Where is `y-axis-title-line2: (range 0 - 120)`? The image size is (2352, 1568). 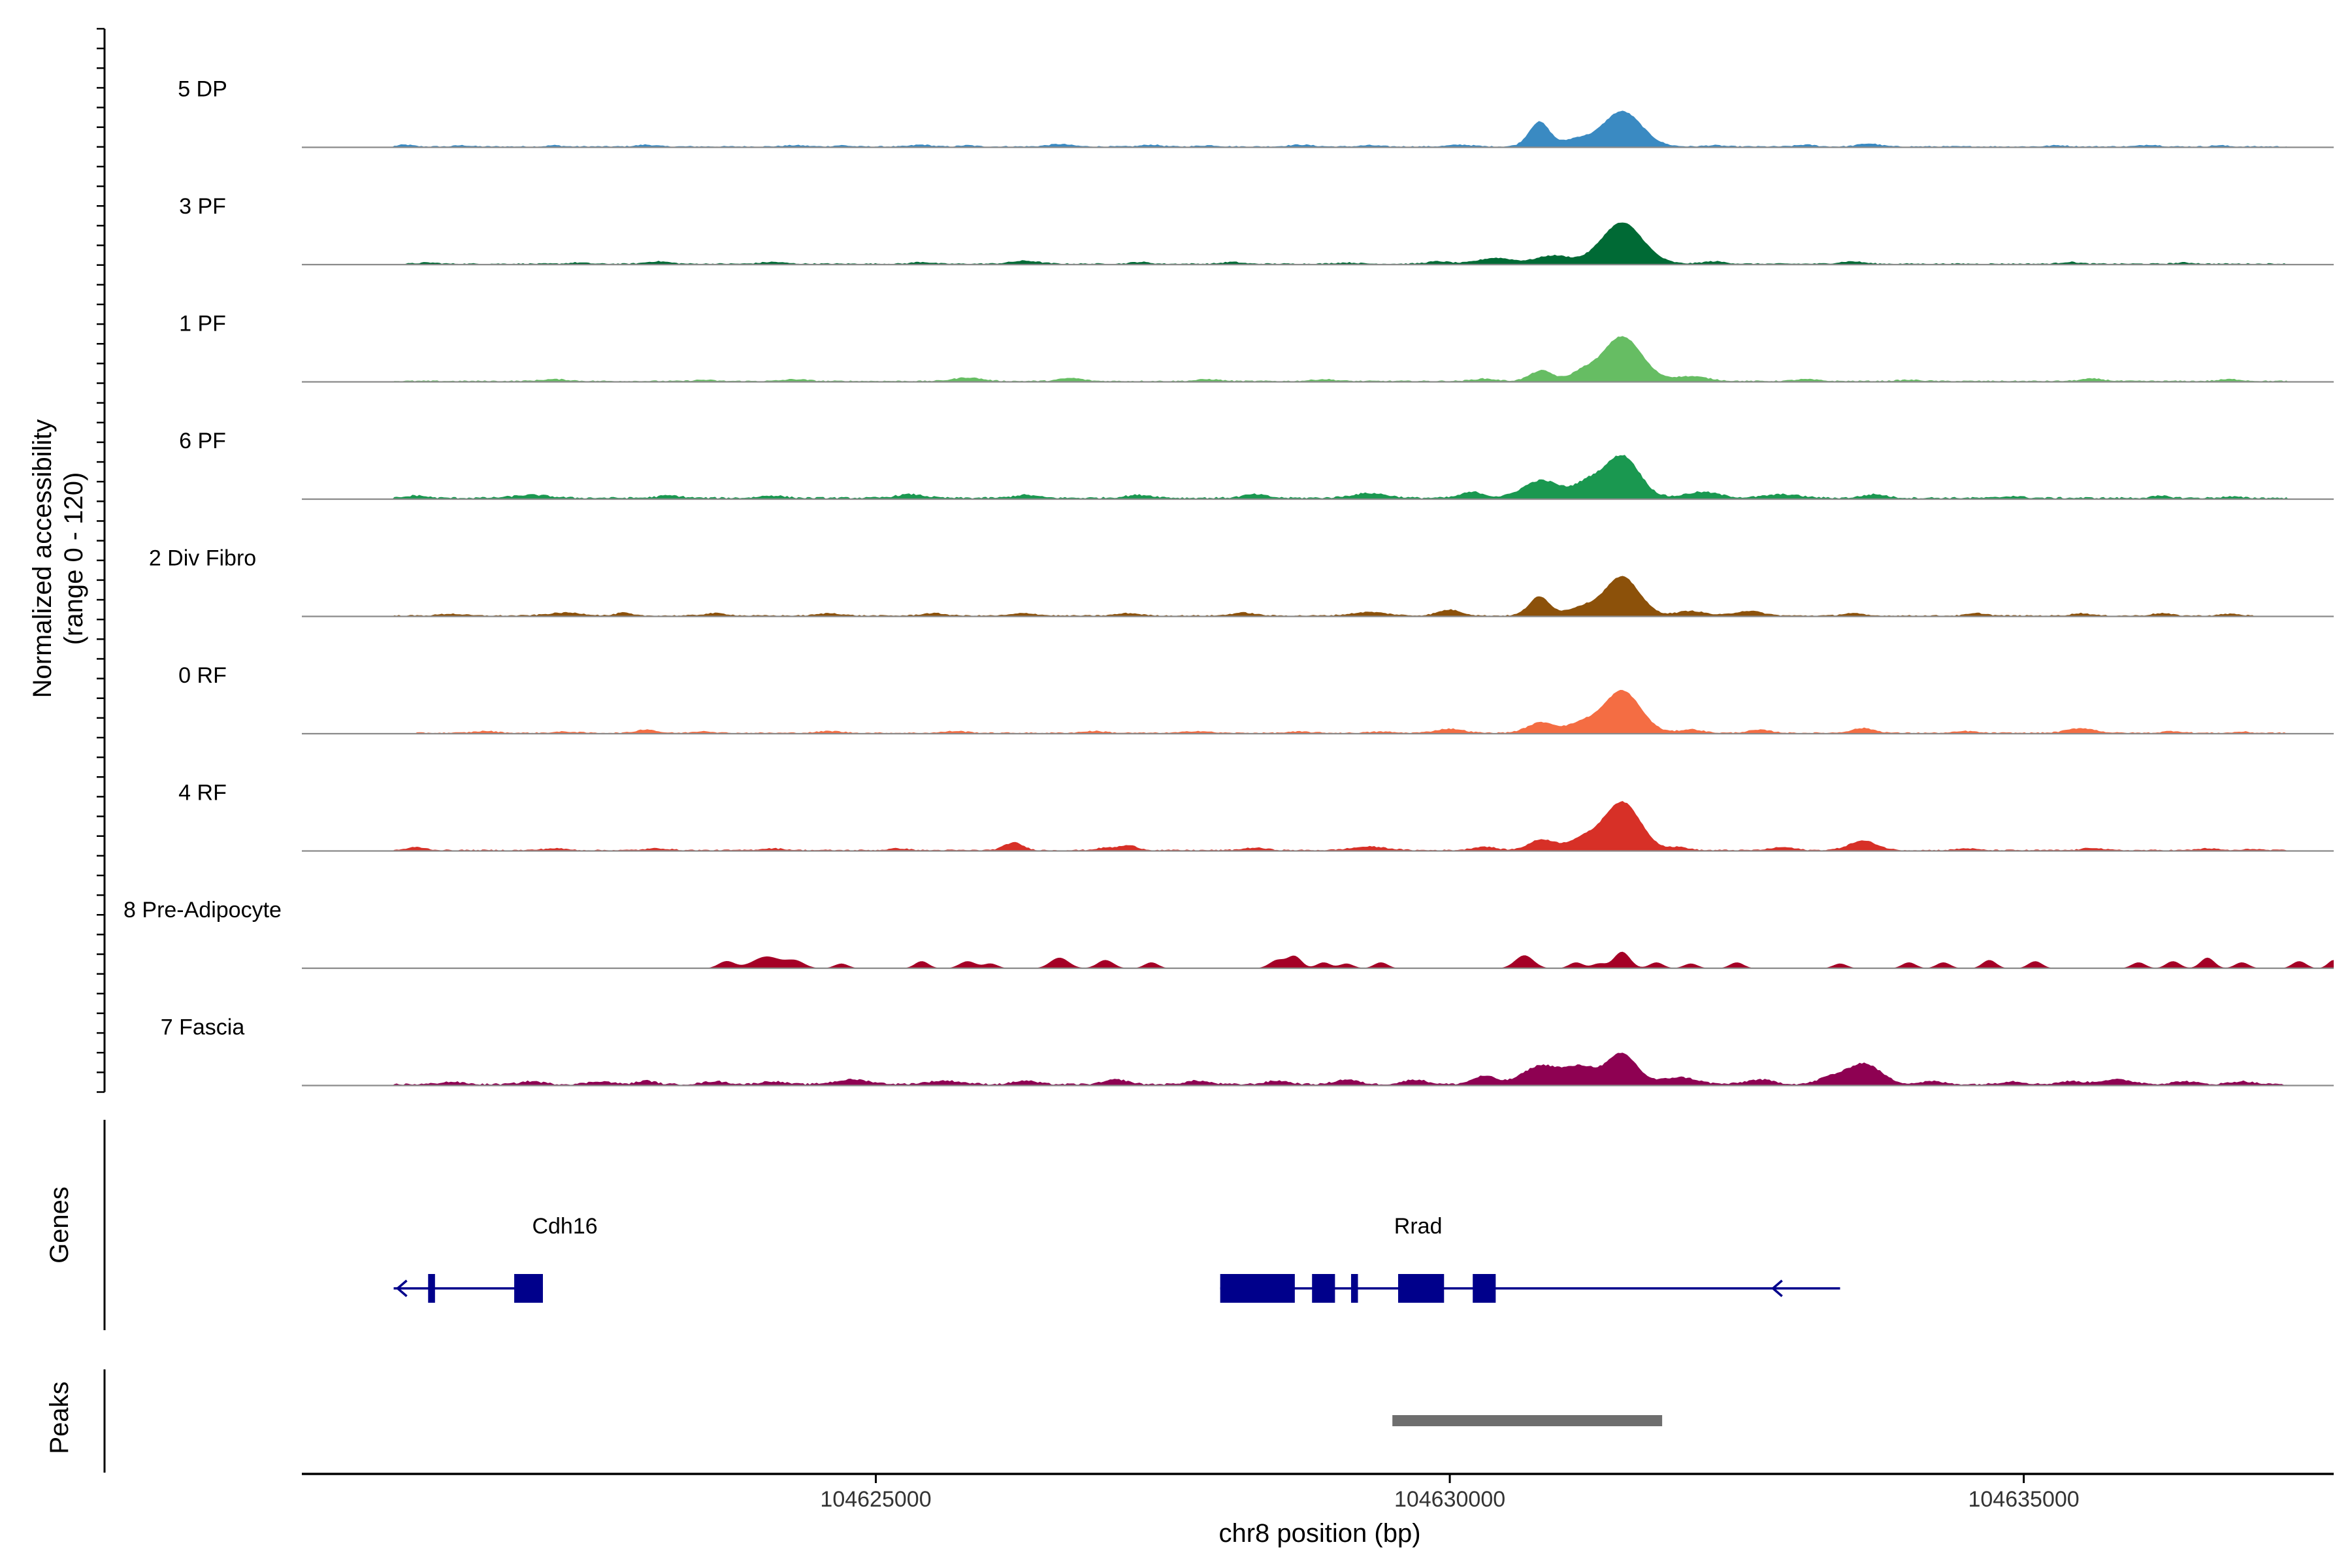
y-axis-title-line2: (range 0 - 120) is located at coordinates (73, 558).